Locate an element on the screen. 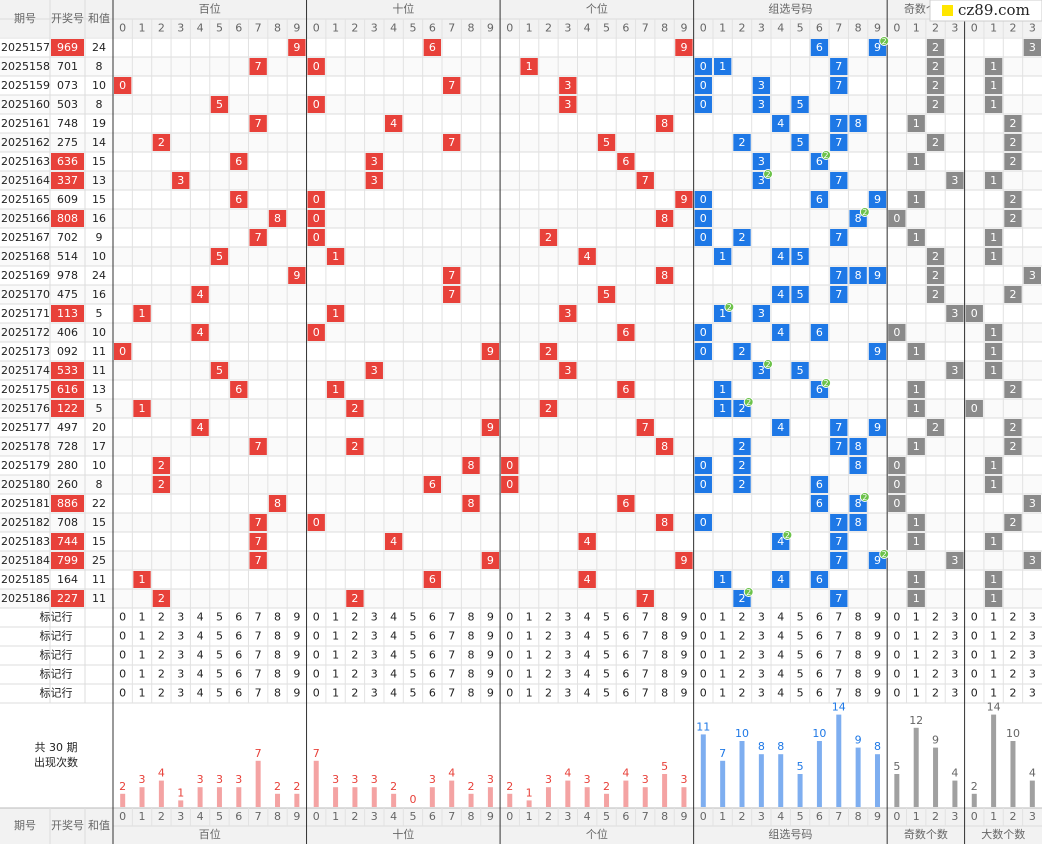 The image size is (1042, 844). count-label: 14 is located at coordinates (994, 707).